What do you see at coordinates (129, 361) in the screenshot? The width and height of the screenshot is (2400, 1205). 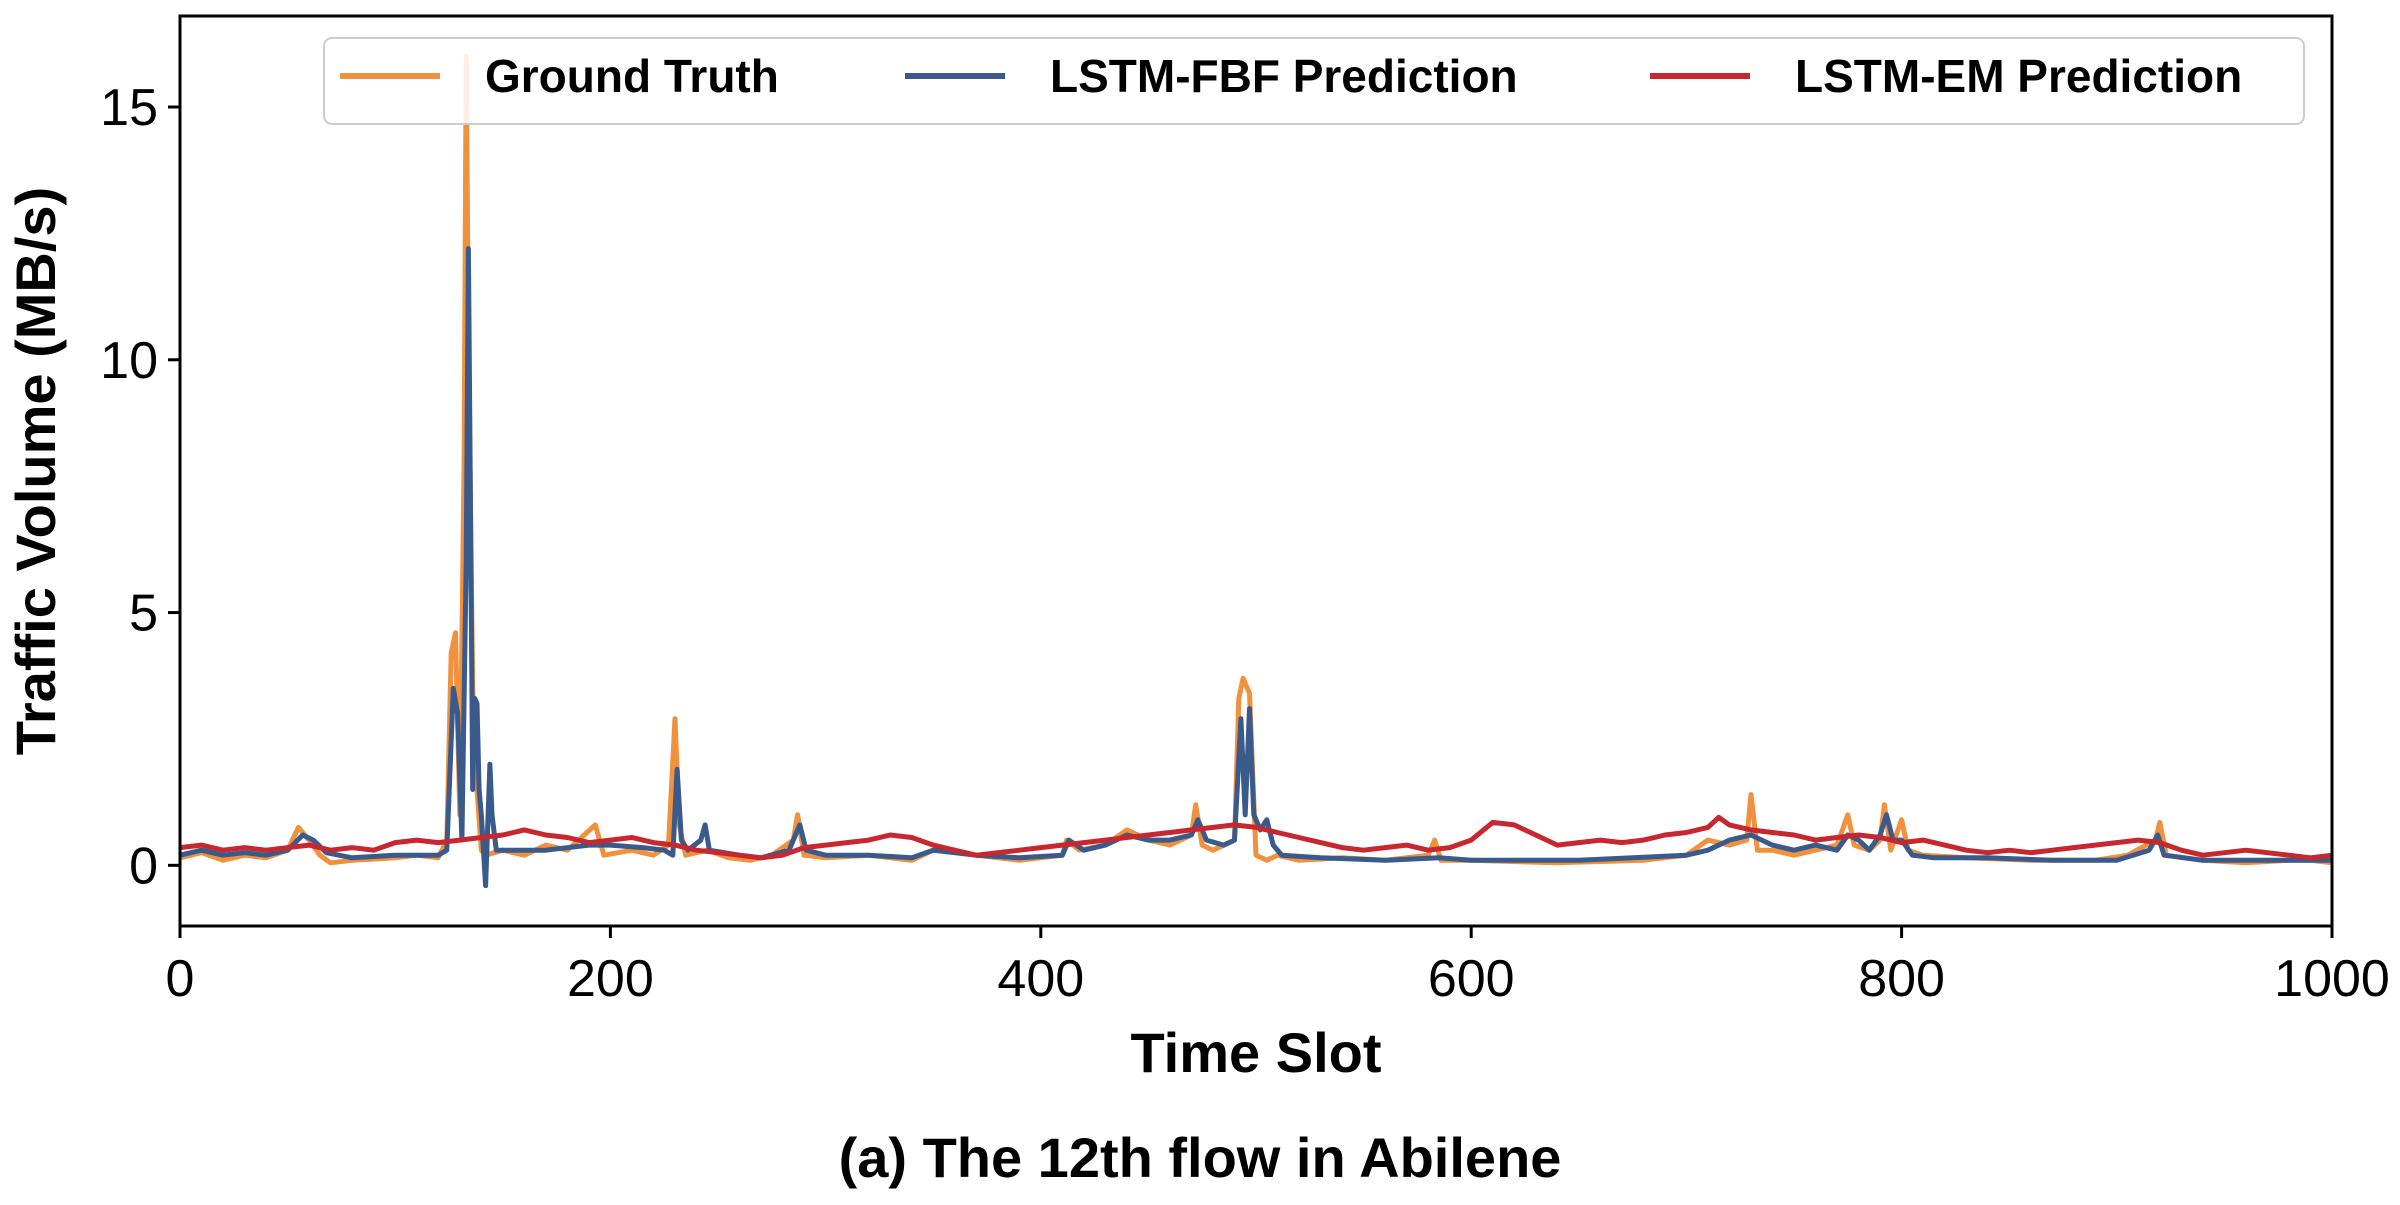 I see `y-tick-label: 10` at bounding box center [129, 361].